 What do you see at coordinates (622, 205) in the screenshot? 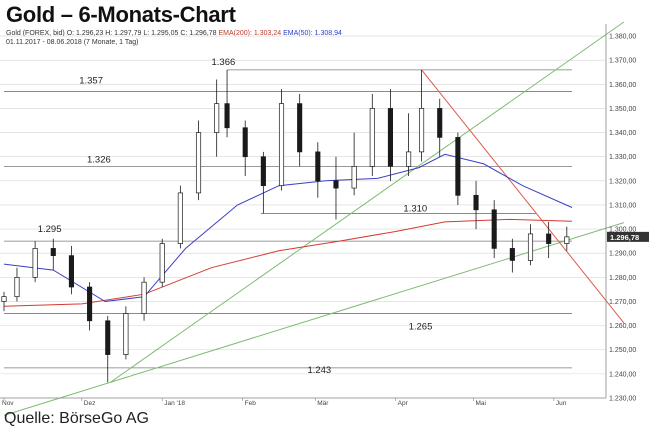
I see `y-tick-label: 1.310,00` at bounding box center [622, 205].